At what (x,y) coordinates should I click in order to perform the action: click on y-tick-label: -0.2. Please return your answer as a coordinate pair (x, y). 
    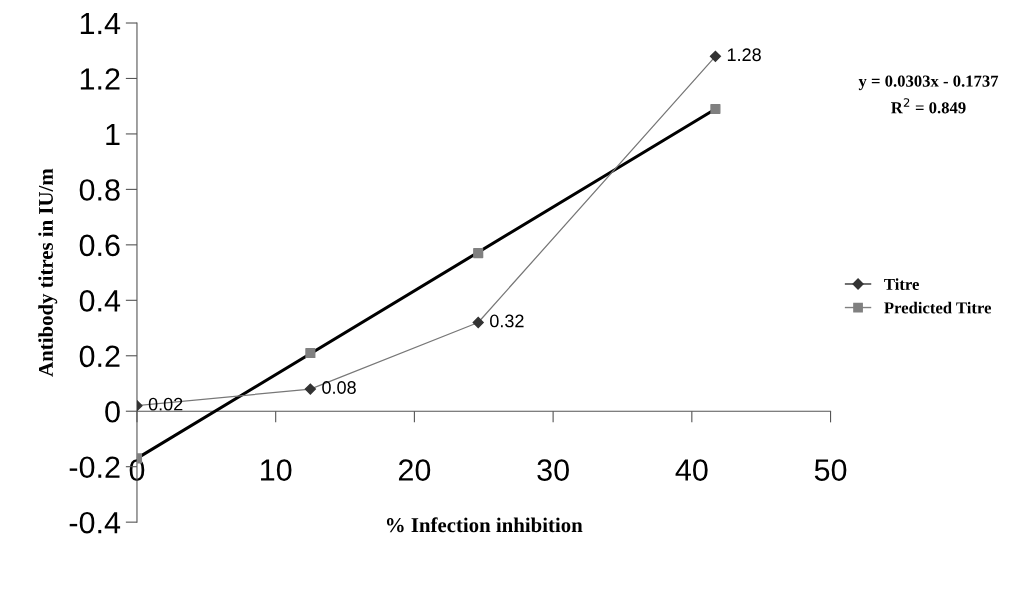
    Looking at the image, I should click on (94, 467).